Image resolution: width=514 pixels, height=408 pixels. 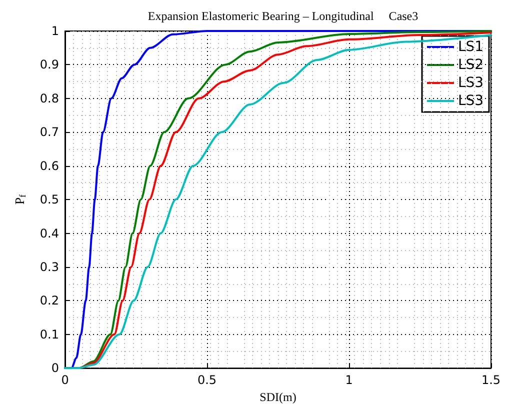 I want to click on x-tick-label: 1, so click(x=349, y=380).